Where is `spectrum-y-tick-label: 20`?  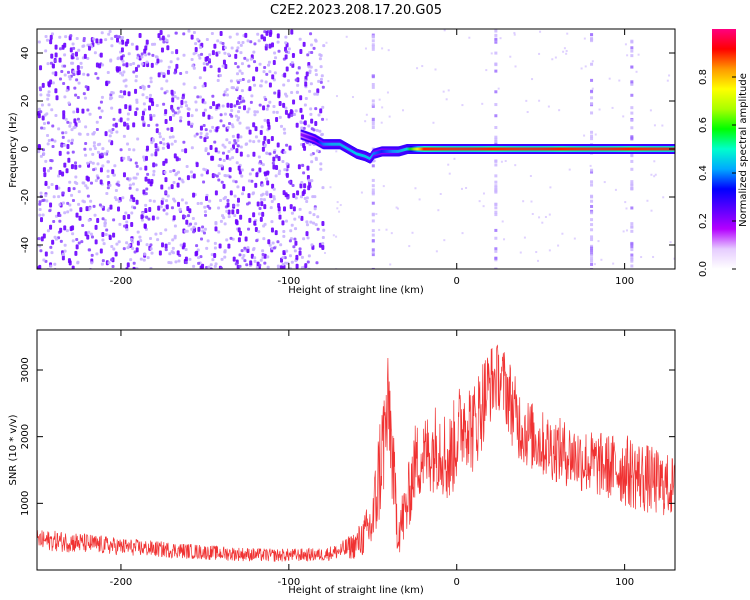 spectrum-y-tick-label: 20 is located at coordinates (25, 101).